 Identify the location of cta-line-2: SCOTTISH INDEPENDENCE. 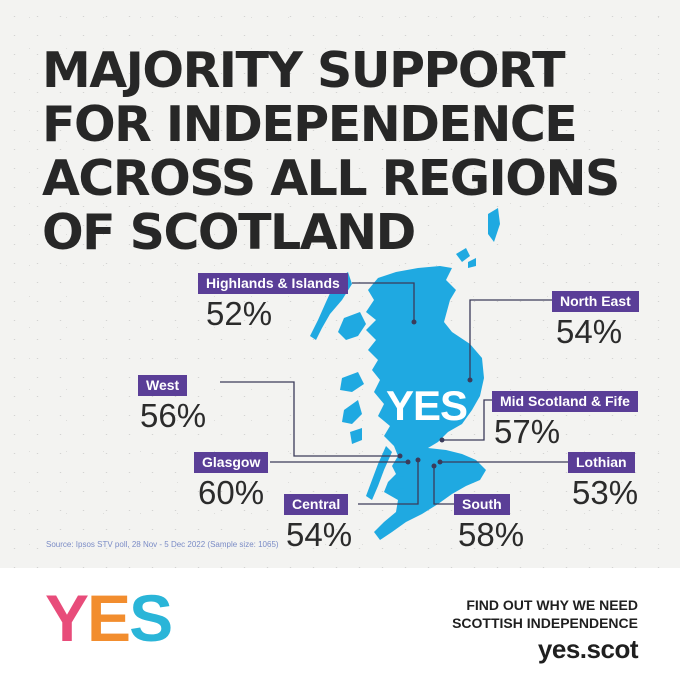
(545, 623).